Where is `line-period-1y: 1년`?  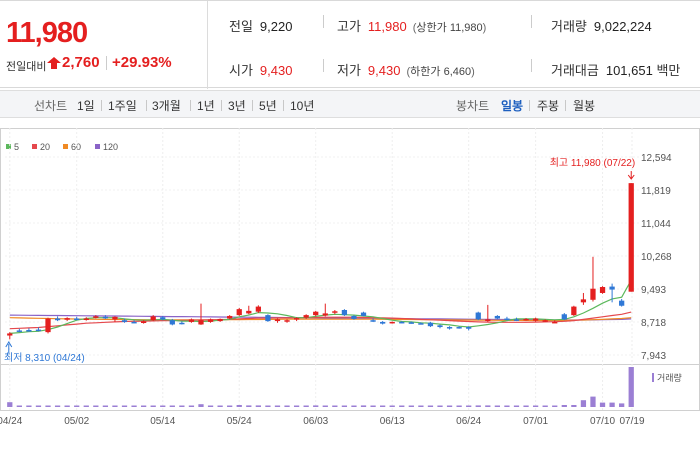 line-period-1y: 1년 is located at coordinates (206, 106).